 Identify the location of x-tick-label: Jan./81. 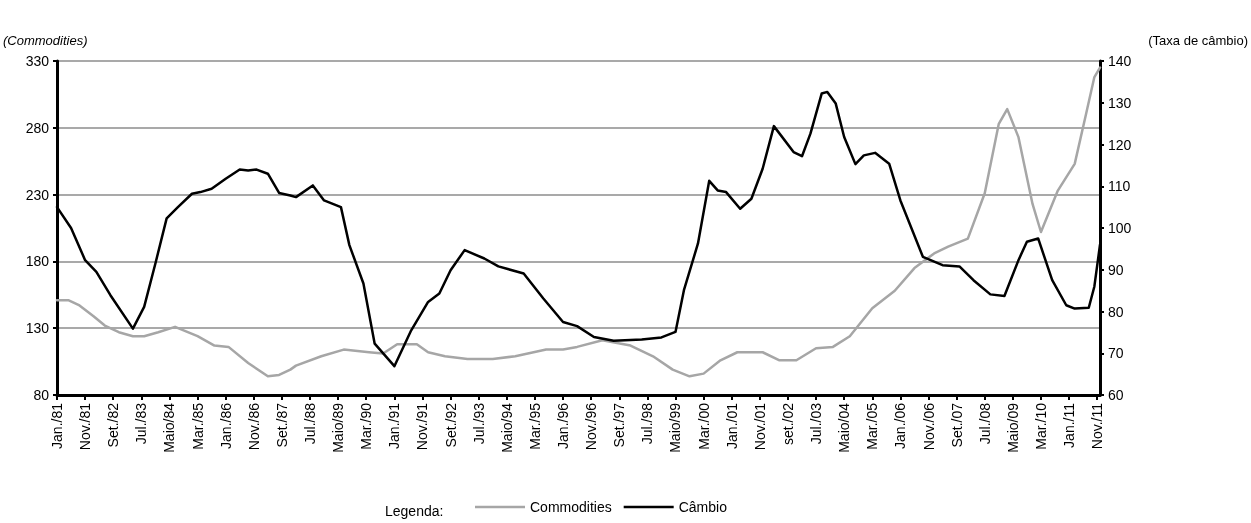
(57, 425).